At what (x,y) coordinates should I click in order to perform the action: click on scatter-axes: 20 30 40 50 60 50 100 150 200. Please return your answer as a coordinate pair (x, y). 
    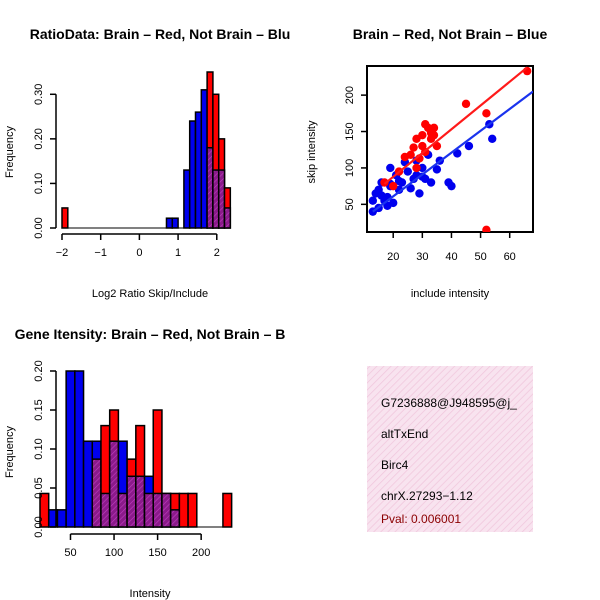
    Looking at the image, I should click on (430, 174).